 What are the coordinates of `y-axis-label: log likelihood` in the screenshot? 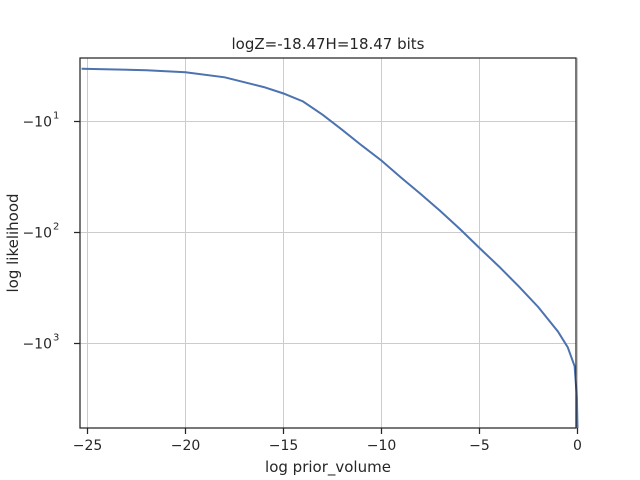 It's located at (13, 242).